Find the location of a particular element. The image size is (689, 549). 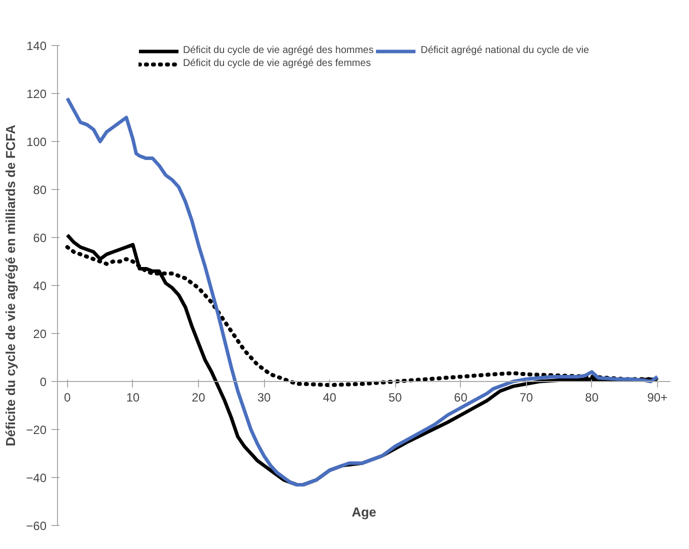

y-tick-label: 80 is located at coordinates (40, 190).